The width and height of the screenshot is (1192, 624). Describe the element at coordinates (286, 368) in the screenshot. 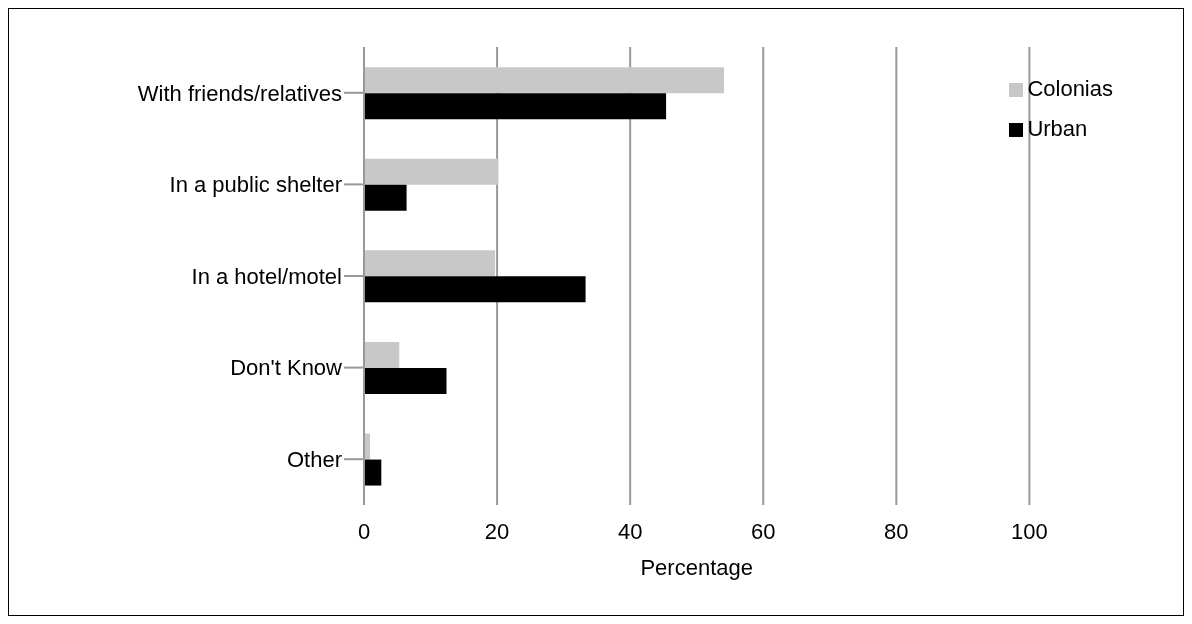

I see `y-tick-label: Don't Know` at that location.